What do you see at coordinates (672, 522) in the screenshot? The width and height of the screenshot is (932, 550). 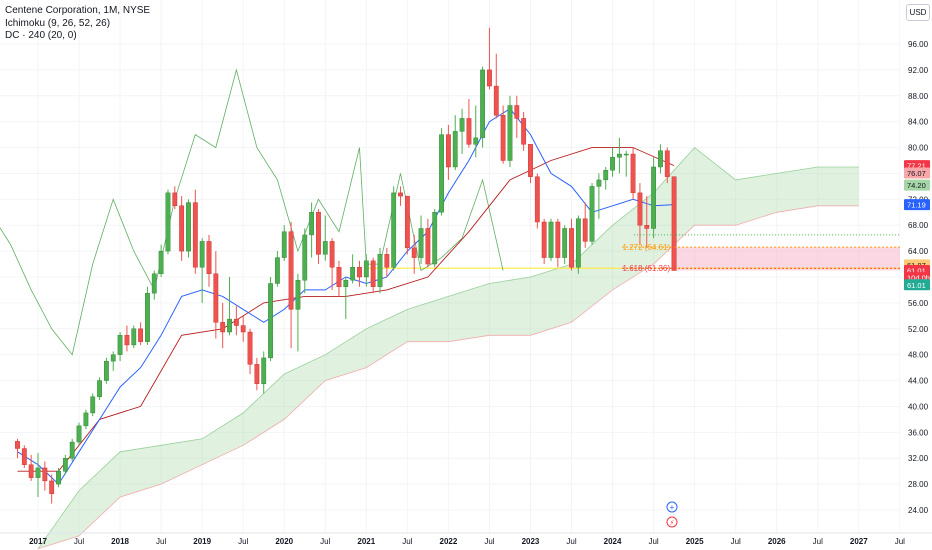 I see `flash-icon` at bounding box center [672, 522].